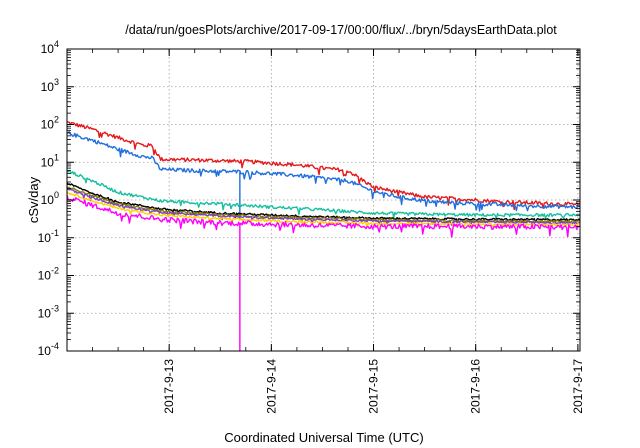 The width and height of the screenshot is (640, 448). Describe the element at coordinates (50, 160) in the screenshot. I see `y-tick-label: 10¹` at that location.